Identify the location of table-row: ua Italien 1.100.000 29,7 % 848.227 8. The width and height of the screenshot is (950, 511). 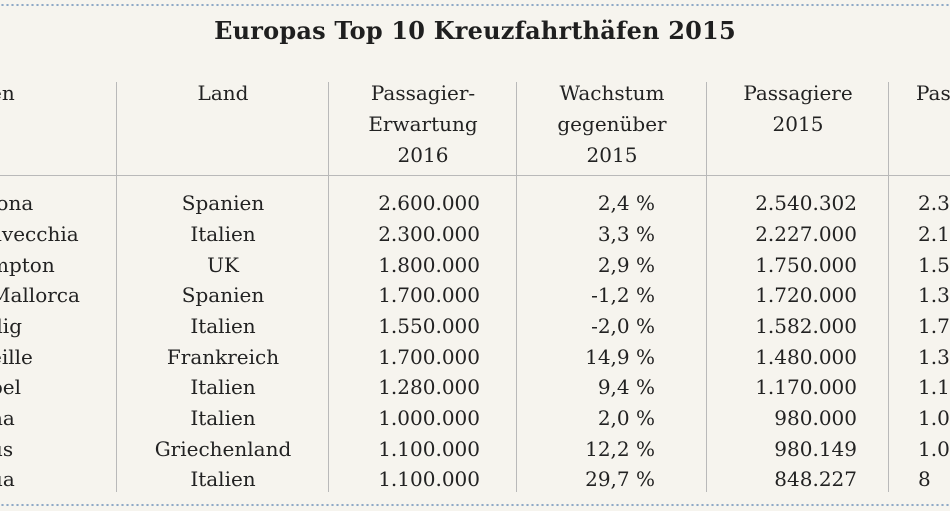
(475, 479).